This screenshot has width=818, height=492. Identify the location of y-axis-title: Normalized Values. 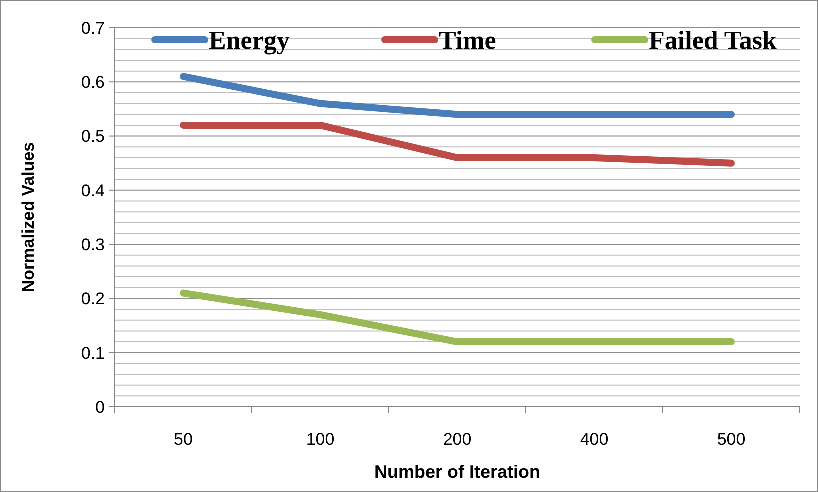
(28, 217).